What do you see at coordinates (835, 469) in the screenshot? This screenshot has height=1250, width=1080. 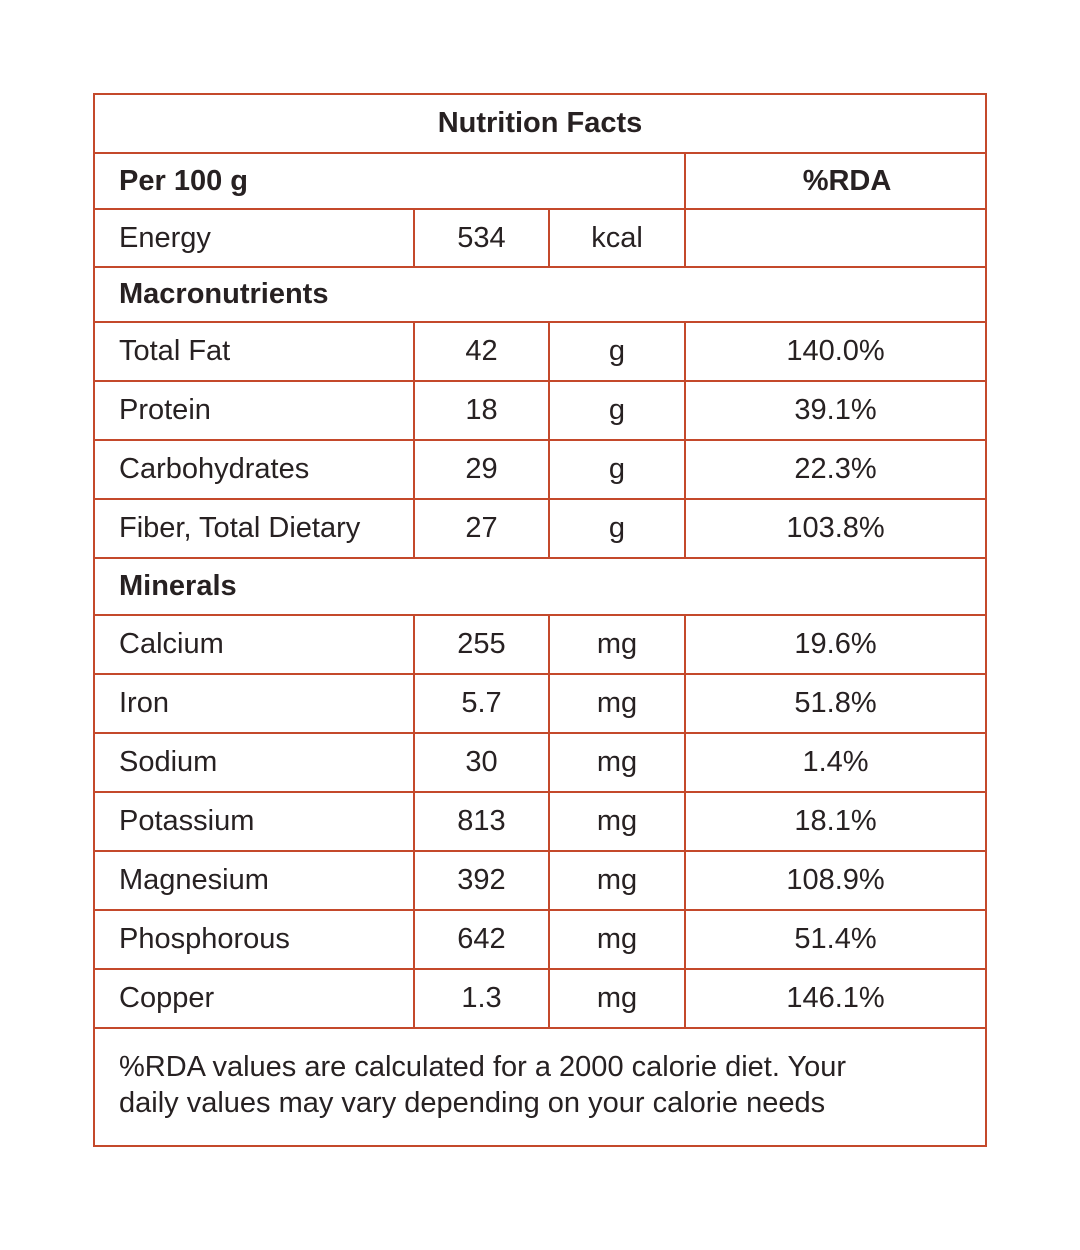 I see `nutrient-rda: 22.3%` at bounding box center [835, 469].